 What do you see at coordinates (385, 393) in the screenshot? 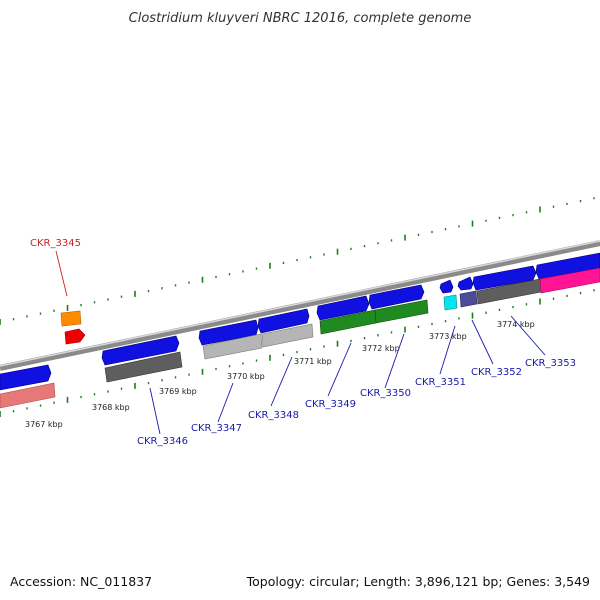
I see `gene-label-ckr-3350: CKR_3350` at bounding box center [385, 393].